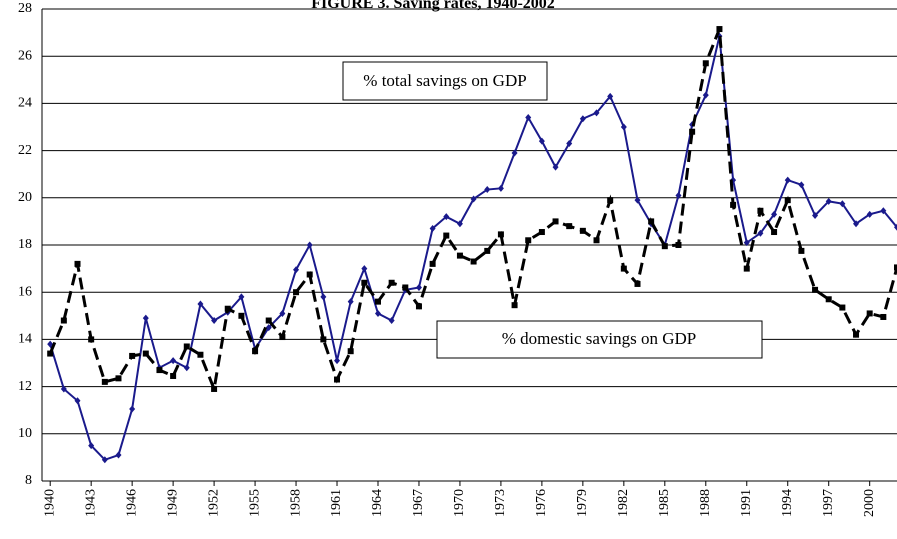 Image resolution: width=897 pixels, height=539 pixels. What do you see at coordinates (705, 503) in the screenshot?
I see `x-tick-label: 1988` at bounding box center [705, 503].